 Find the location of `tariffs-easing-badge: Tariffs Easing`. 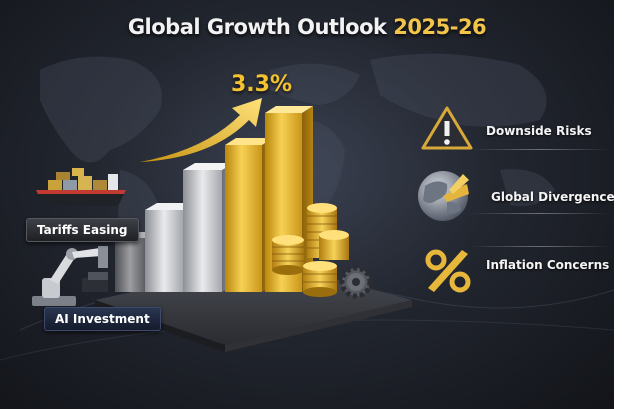

tariffs-easing-badge: Tariffs Easing is located at coordinates (82, 230).